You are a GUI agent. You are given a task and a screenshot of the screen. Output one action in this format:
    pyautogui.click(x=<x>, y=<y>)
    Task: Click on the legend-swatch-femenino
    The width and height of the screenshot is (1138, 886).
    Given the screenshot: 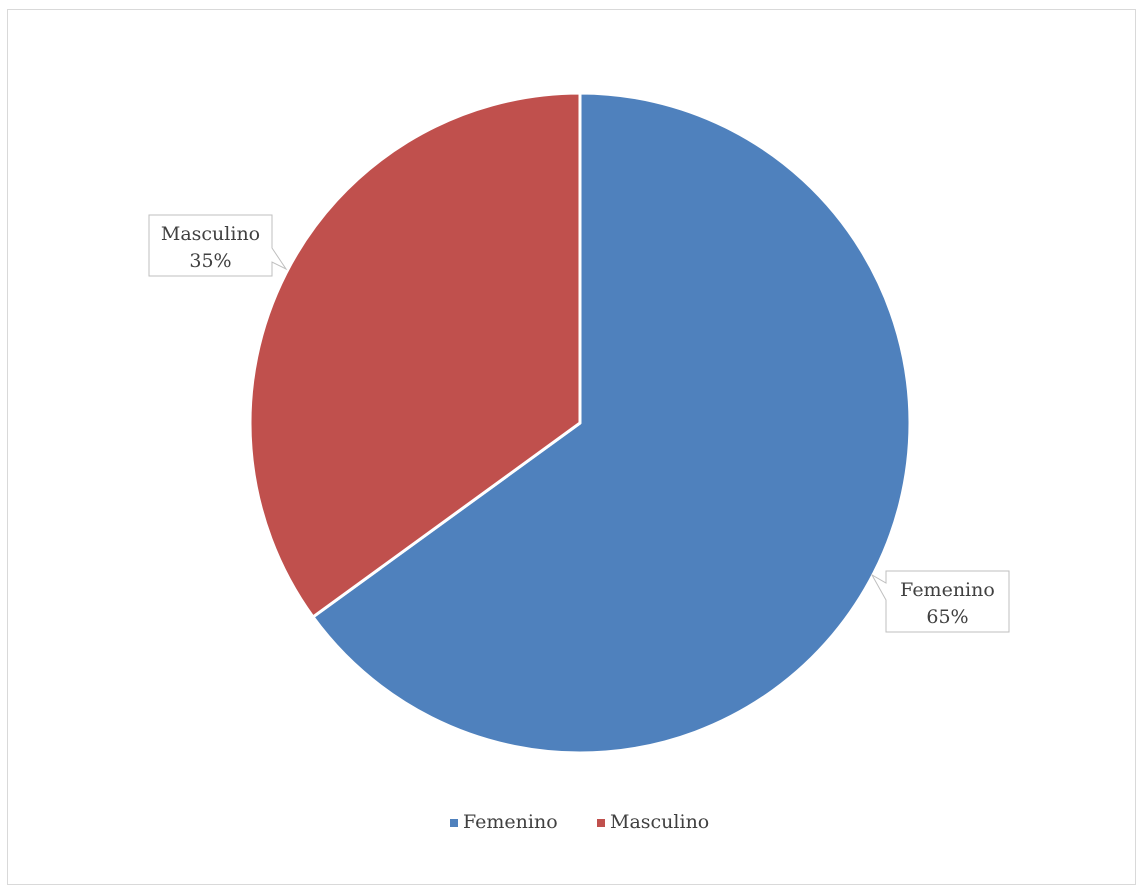 What is the action you would take?
    pyautogui.click(x=454, y=823)
    